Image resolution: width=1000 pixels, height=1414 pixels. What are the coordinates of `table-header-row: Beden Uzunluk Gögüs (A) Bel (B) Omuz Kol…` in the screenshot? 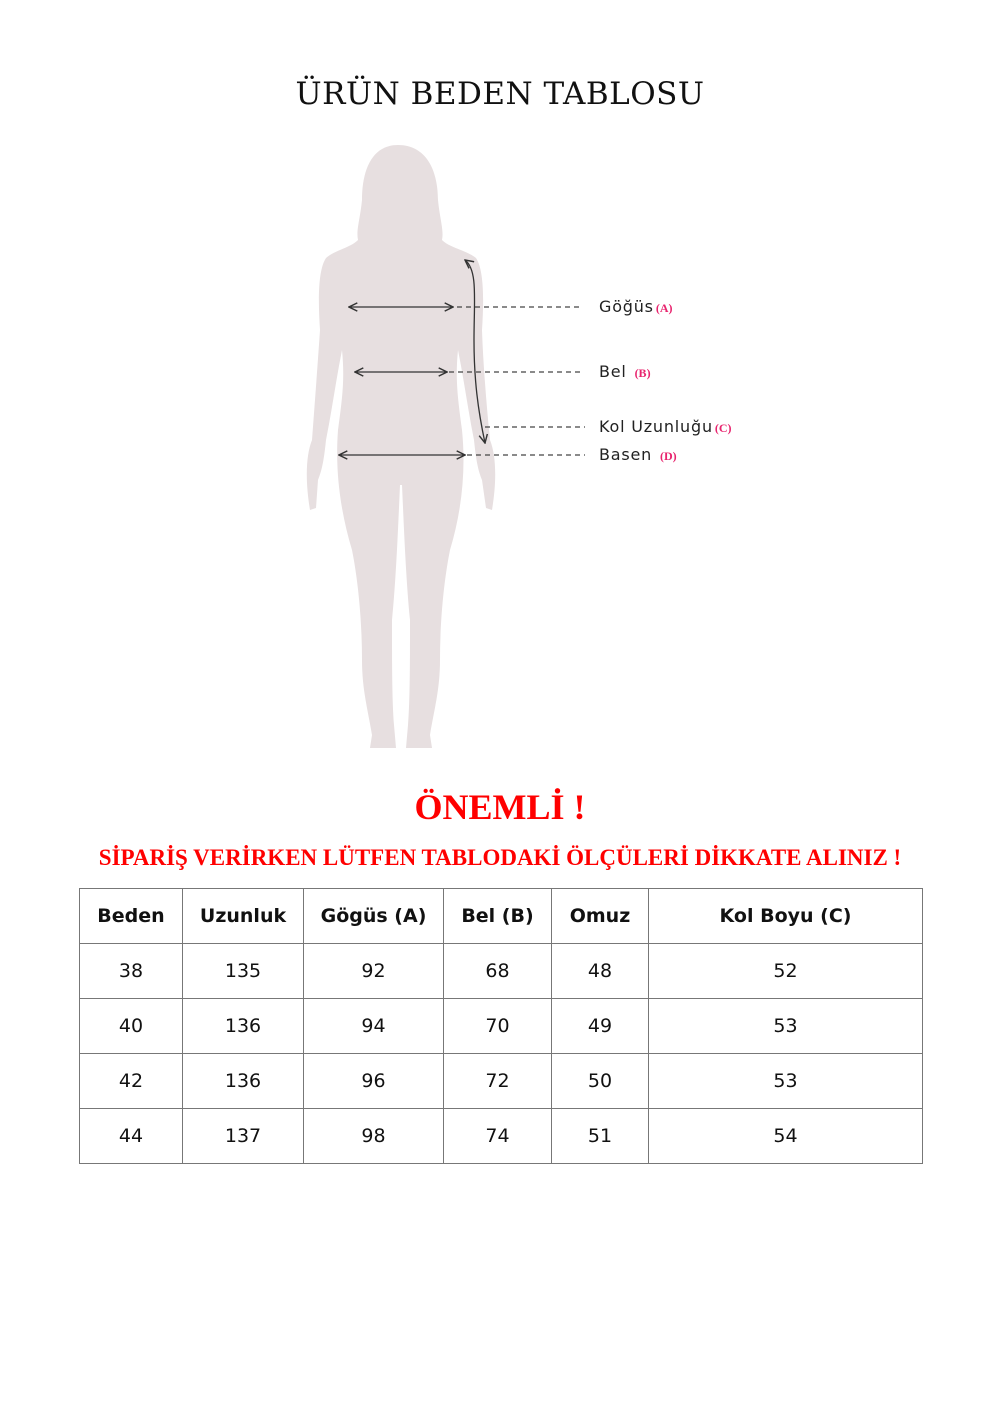 It's located at (501, 916).